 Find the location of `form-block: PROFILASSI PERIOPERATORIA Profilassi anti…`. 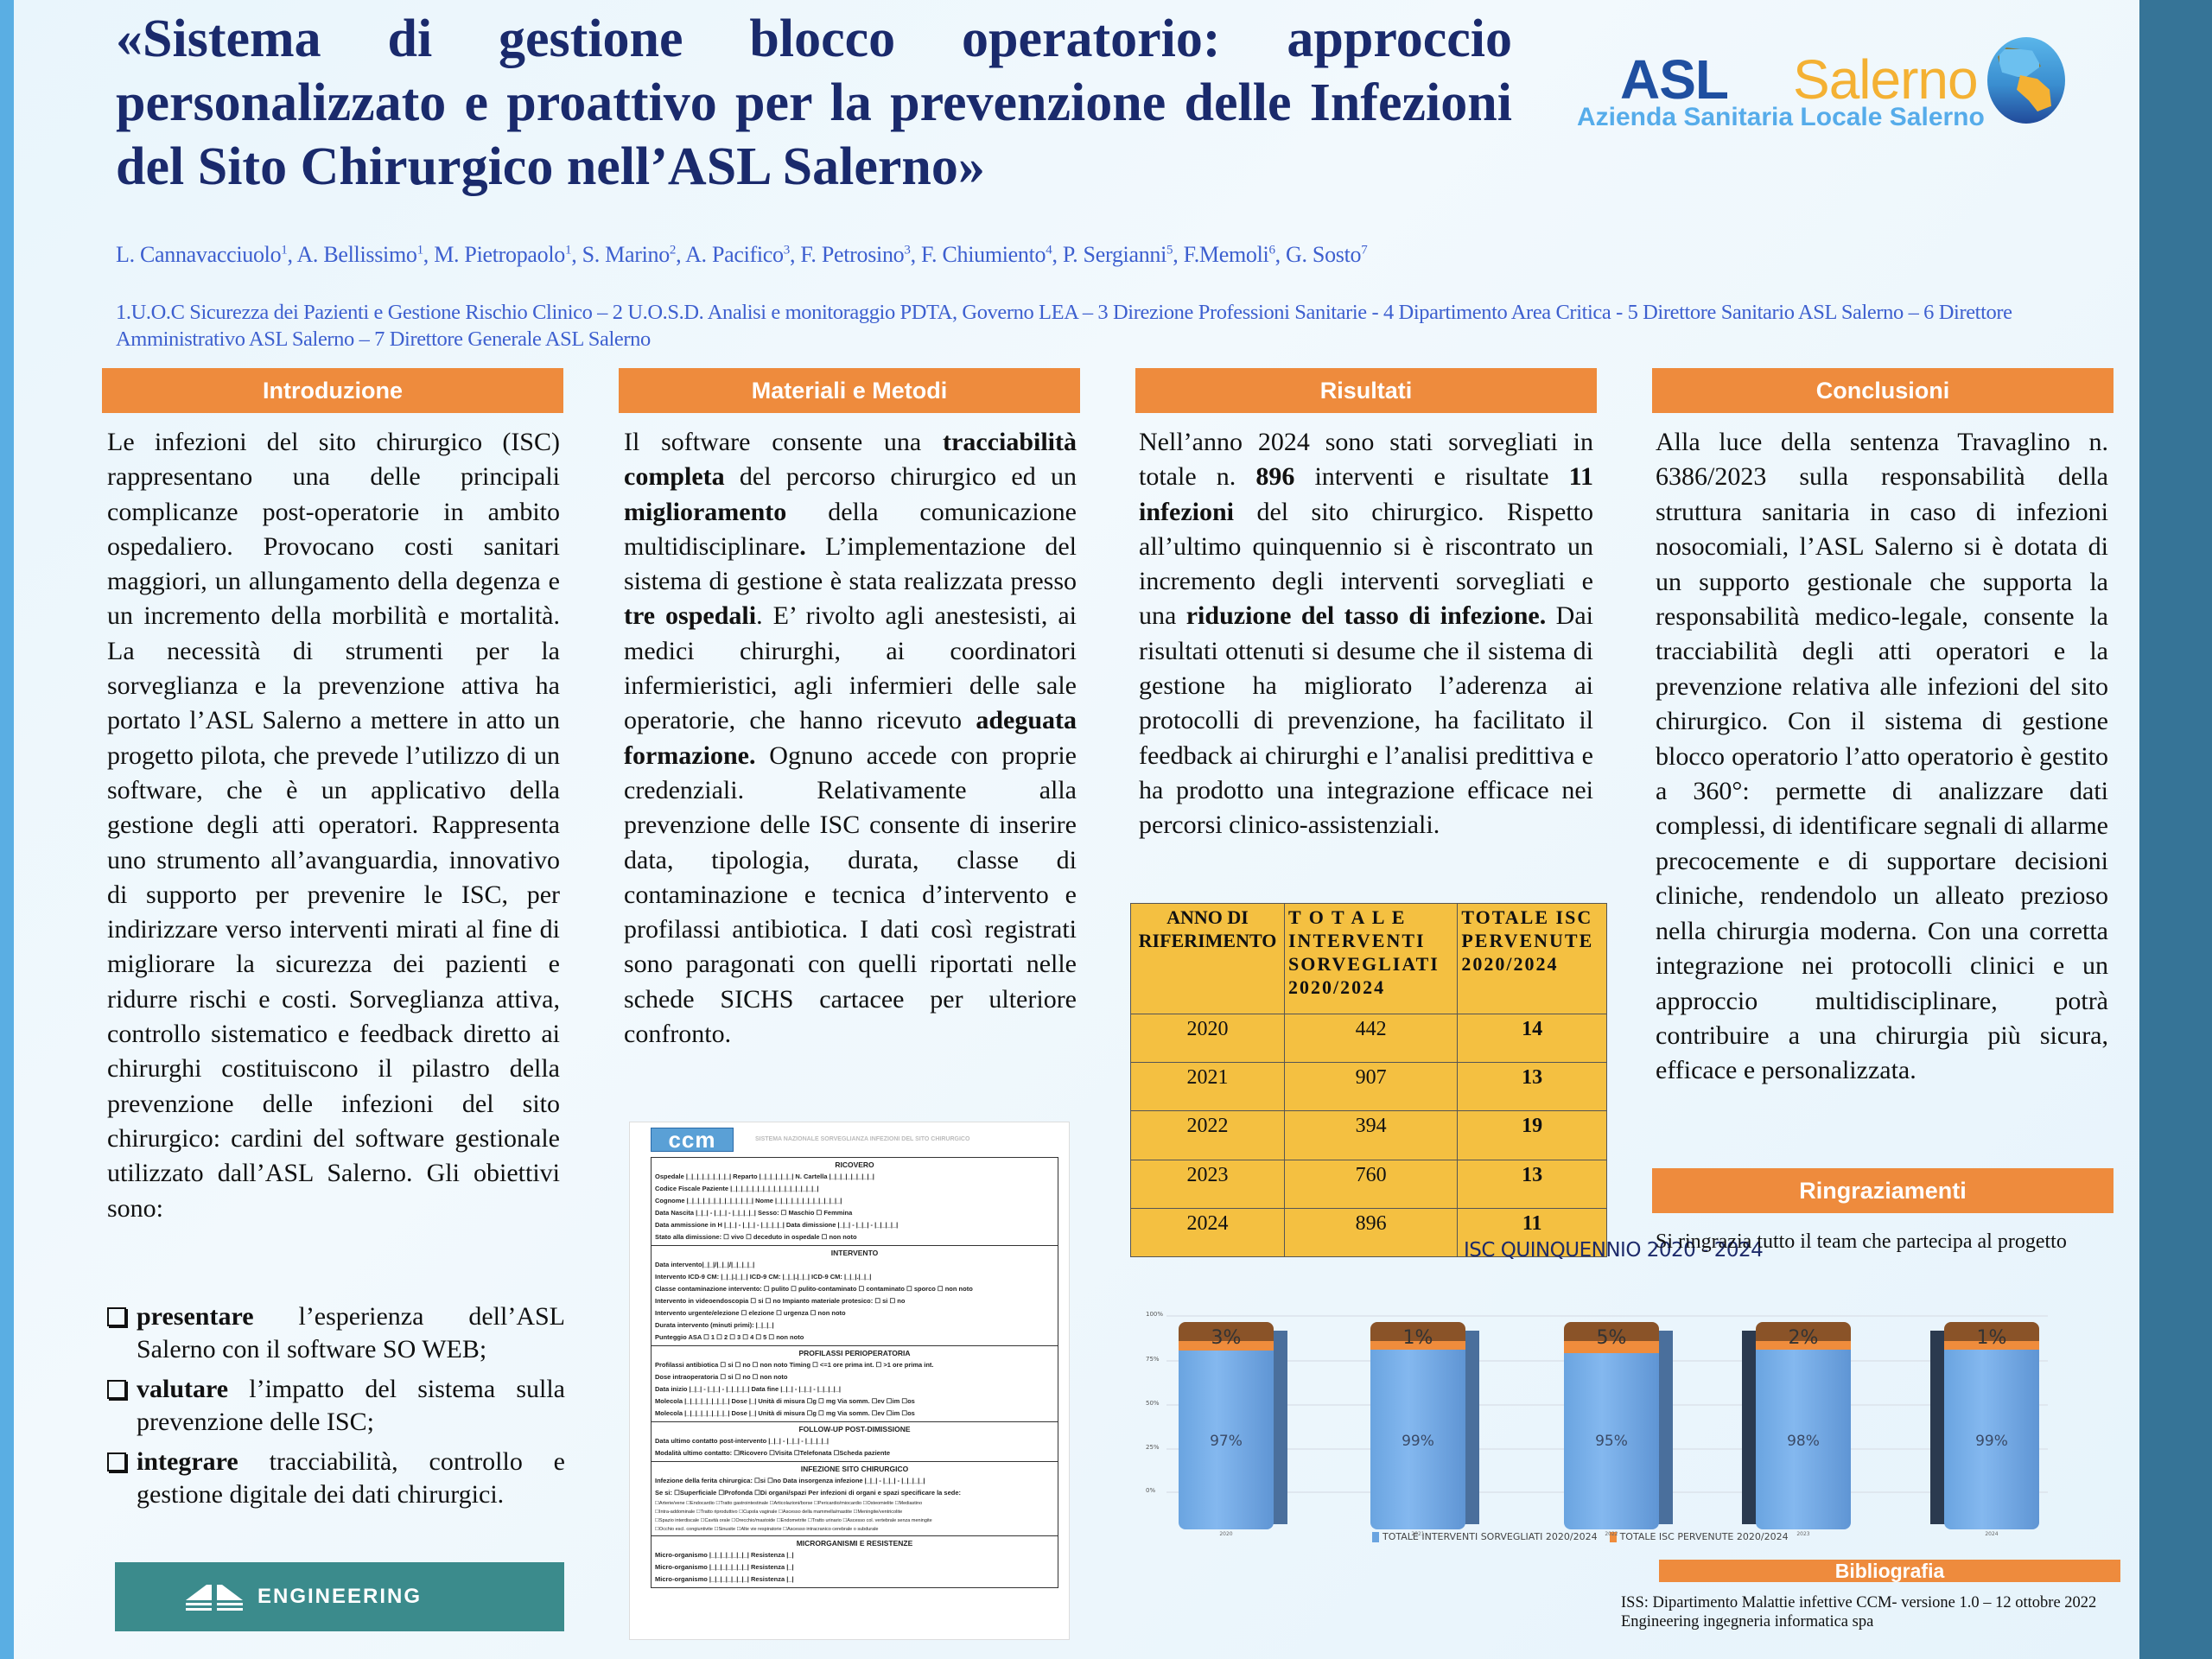

form-block: PROFILASSI PERIOPERATORIA Profilassi anti… is located at coordinates (855, 1384).